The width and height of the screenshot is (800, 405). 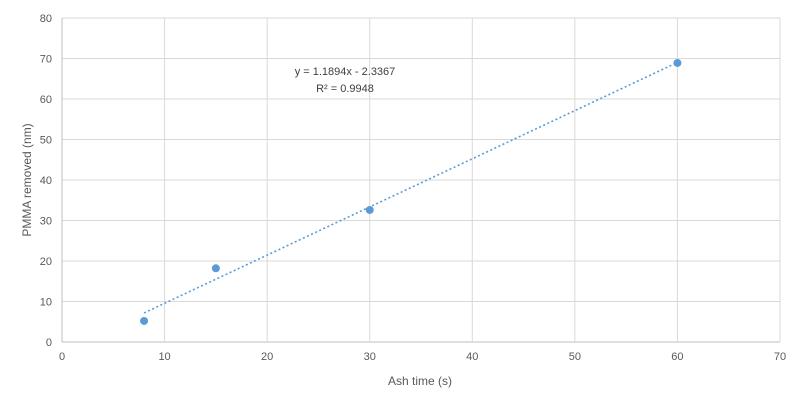 What do you see at coordinates (780, 357) in the screenshot?
I see `x-tick-label: 70` at bounding box center [780, 357].